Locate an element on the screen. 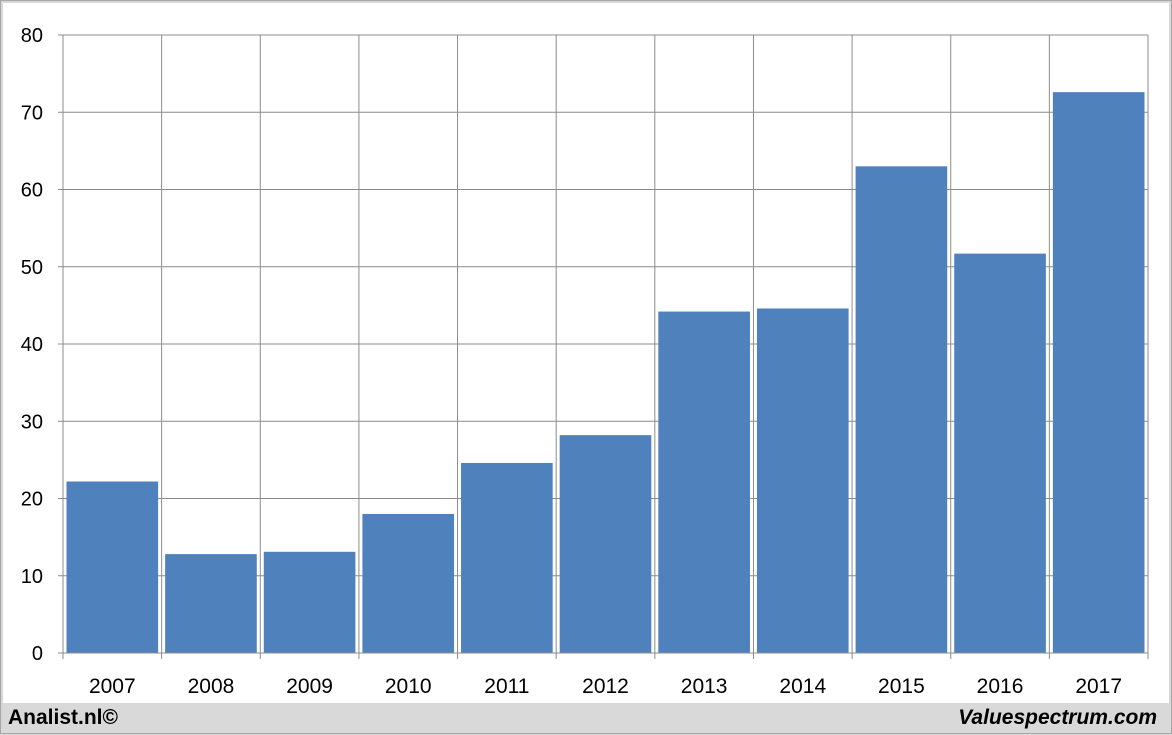 The image size is (1172, 735). x-tick-label: 2015 is located at coordinates (901, 686).